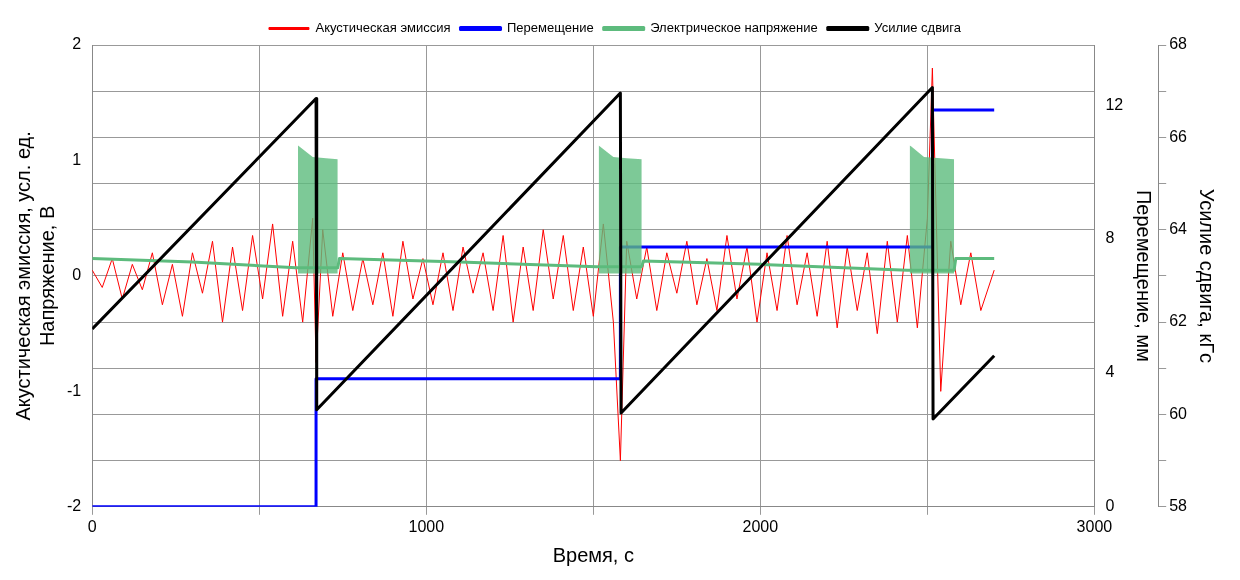  What do you see at coordinates (1178, 321) in the screenshot?
I see `y3-tick-label: 62` at bounding box center [1178, 321].